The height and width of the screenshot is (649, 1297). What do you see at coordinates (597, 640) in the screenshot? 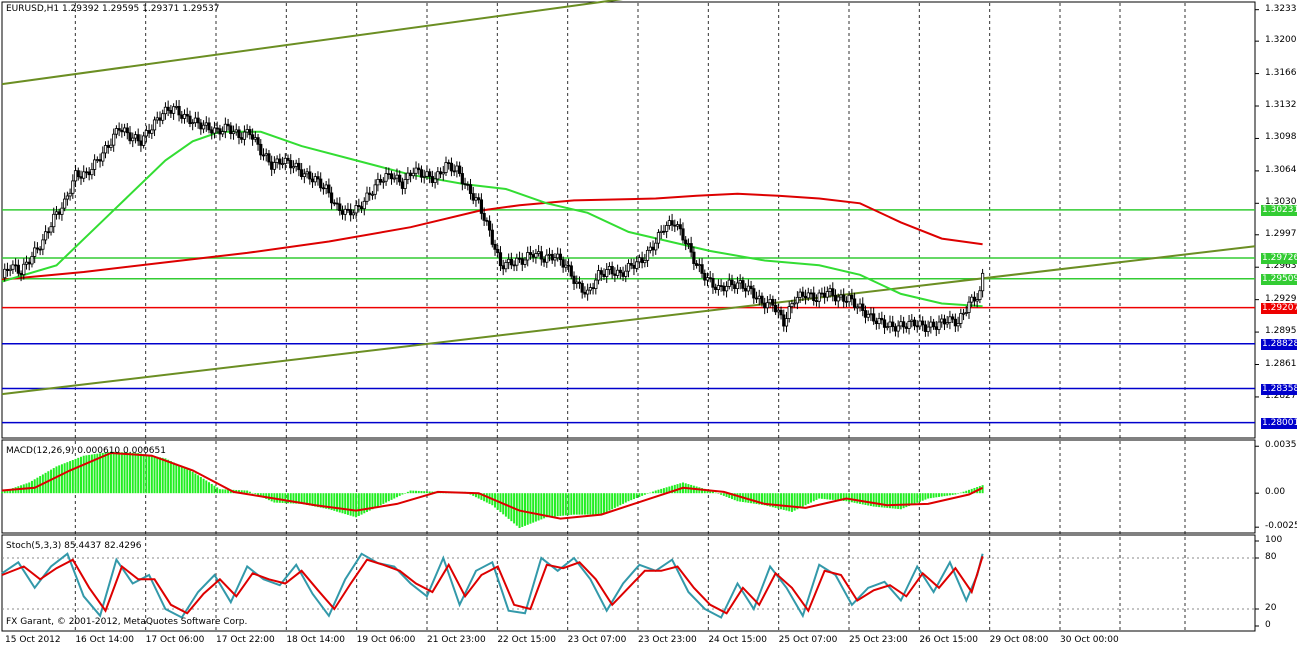
I see `time-tick-label: 23 Oct 07:00` at bounding box center [597, 640].